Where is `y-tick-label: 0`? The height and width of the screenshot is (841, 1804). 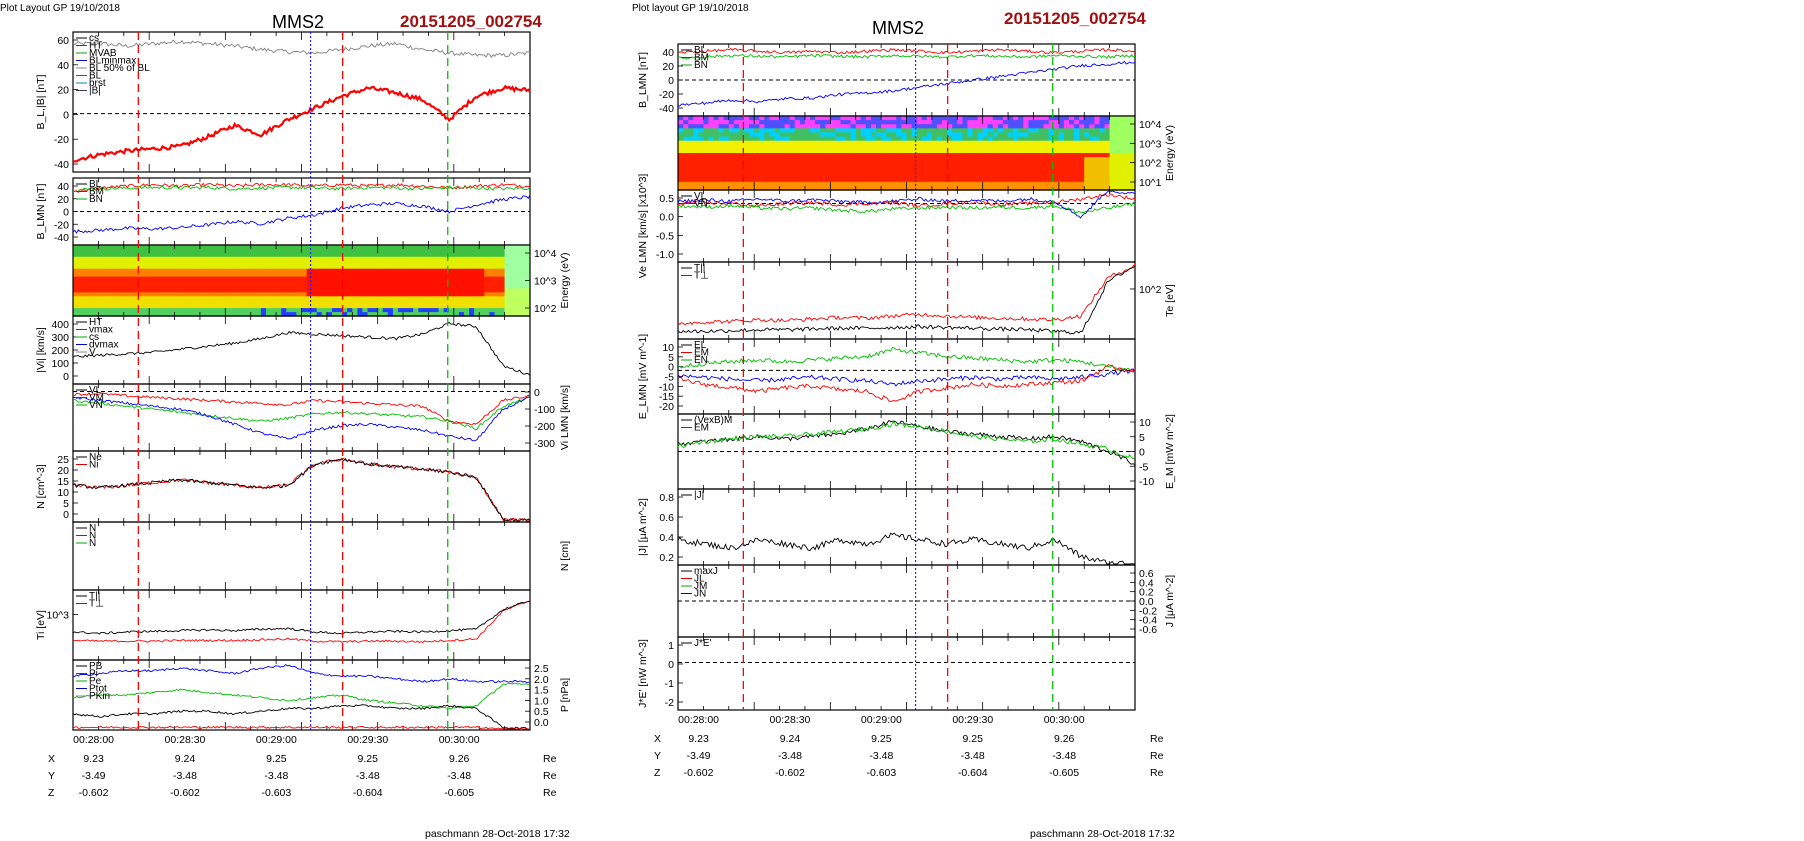
y-tick-label: 0 is located at coordinates (66, 377).